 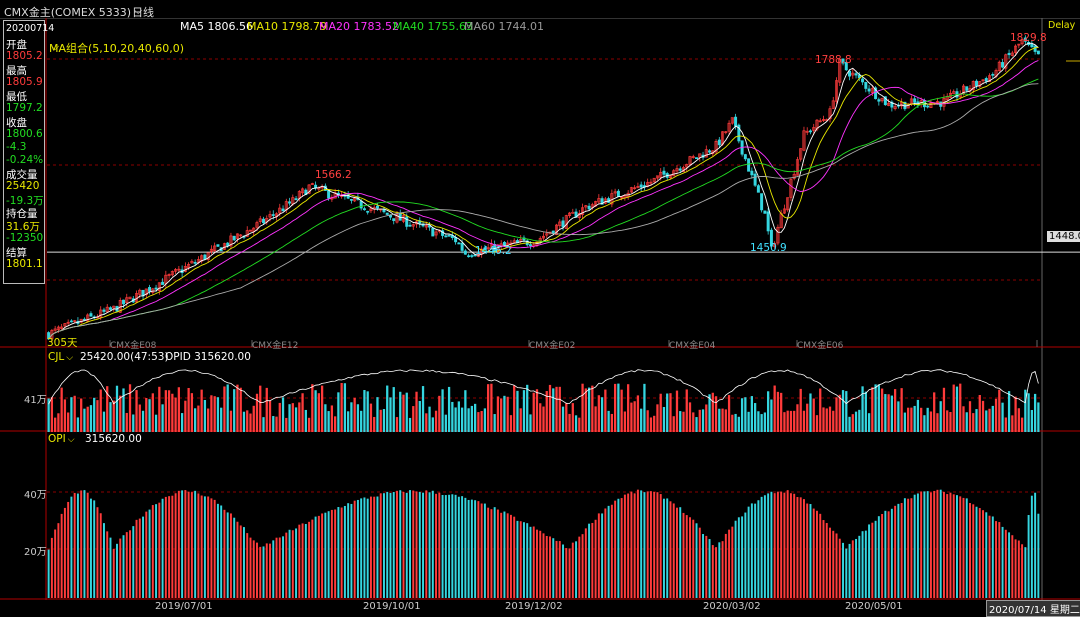 What do you see at coordinates (60, 357) in the screenshot?
I see `cjl-indicator-selector: CJL ⌵` at bounding box center [60, 357].